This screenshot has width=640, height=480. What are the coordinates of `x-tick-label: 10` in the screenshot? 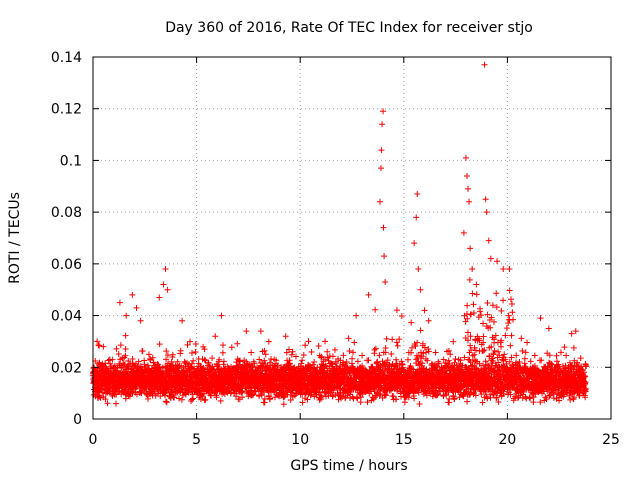 It's located at (300, 440).